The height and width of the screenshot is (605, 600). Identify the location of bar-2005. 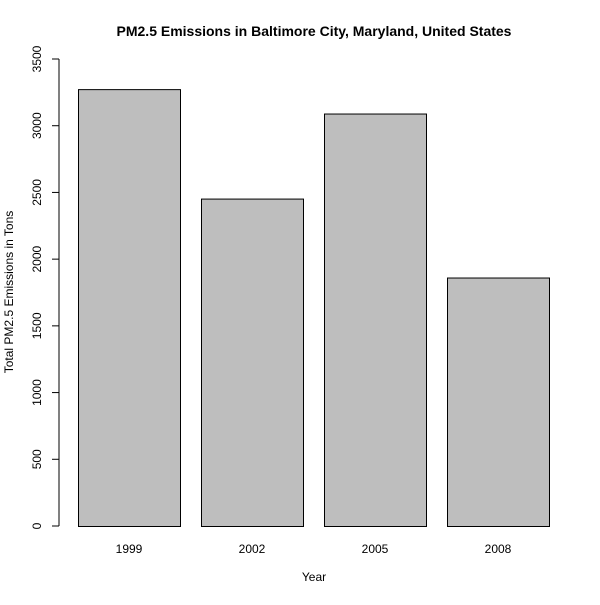
(375, 320).